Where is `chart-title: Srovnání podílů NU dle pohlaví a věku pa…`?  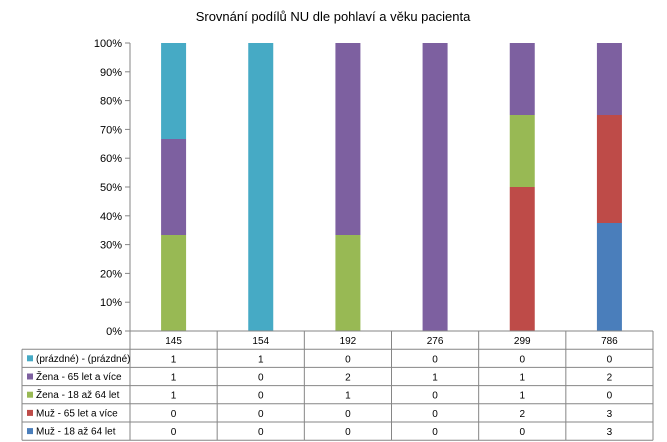 chart-title: Srovnání podílů NU dle pohlaví a věku pa… is located at coordinates (333, 16).